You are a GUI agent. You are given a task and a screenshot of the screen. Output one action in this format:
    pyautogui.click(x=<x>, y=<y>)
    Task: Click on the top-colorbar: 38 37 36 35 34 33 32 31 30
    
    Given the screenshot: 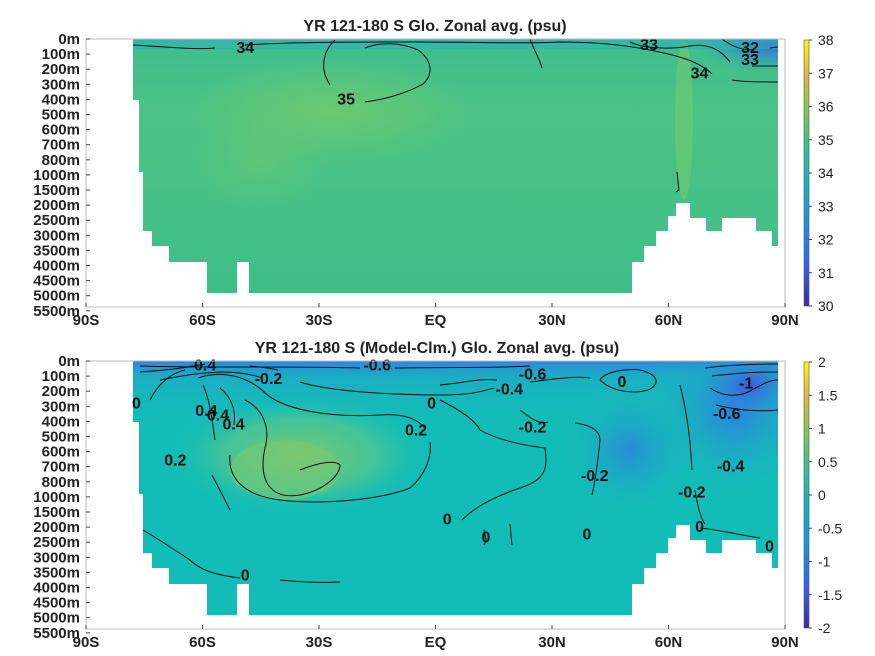 What is the action you would take?
    pyautogui.click(x=818, y=173)
    